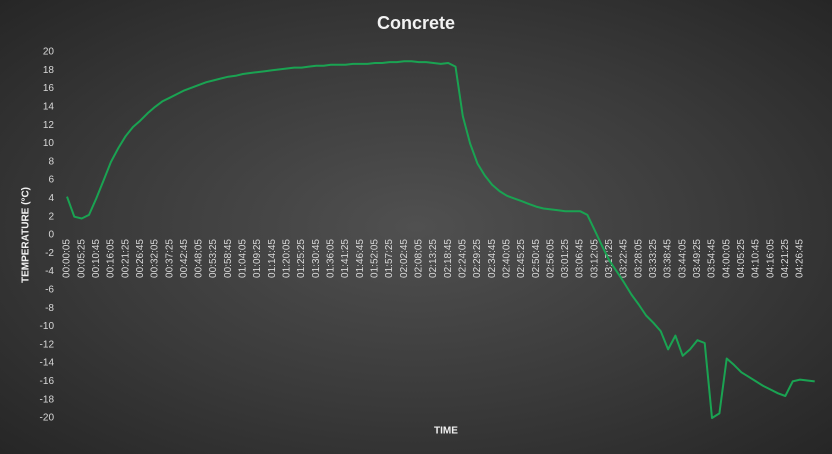 The image size is (832, 454). What do you see at coordinates (785, 258) in the screenshot?
I see `x-tick-label: 04:21:25` at bounding box center [785, 258].